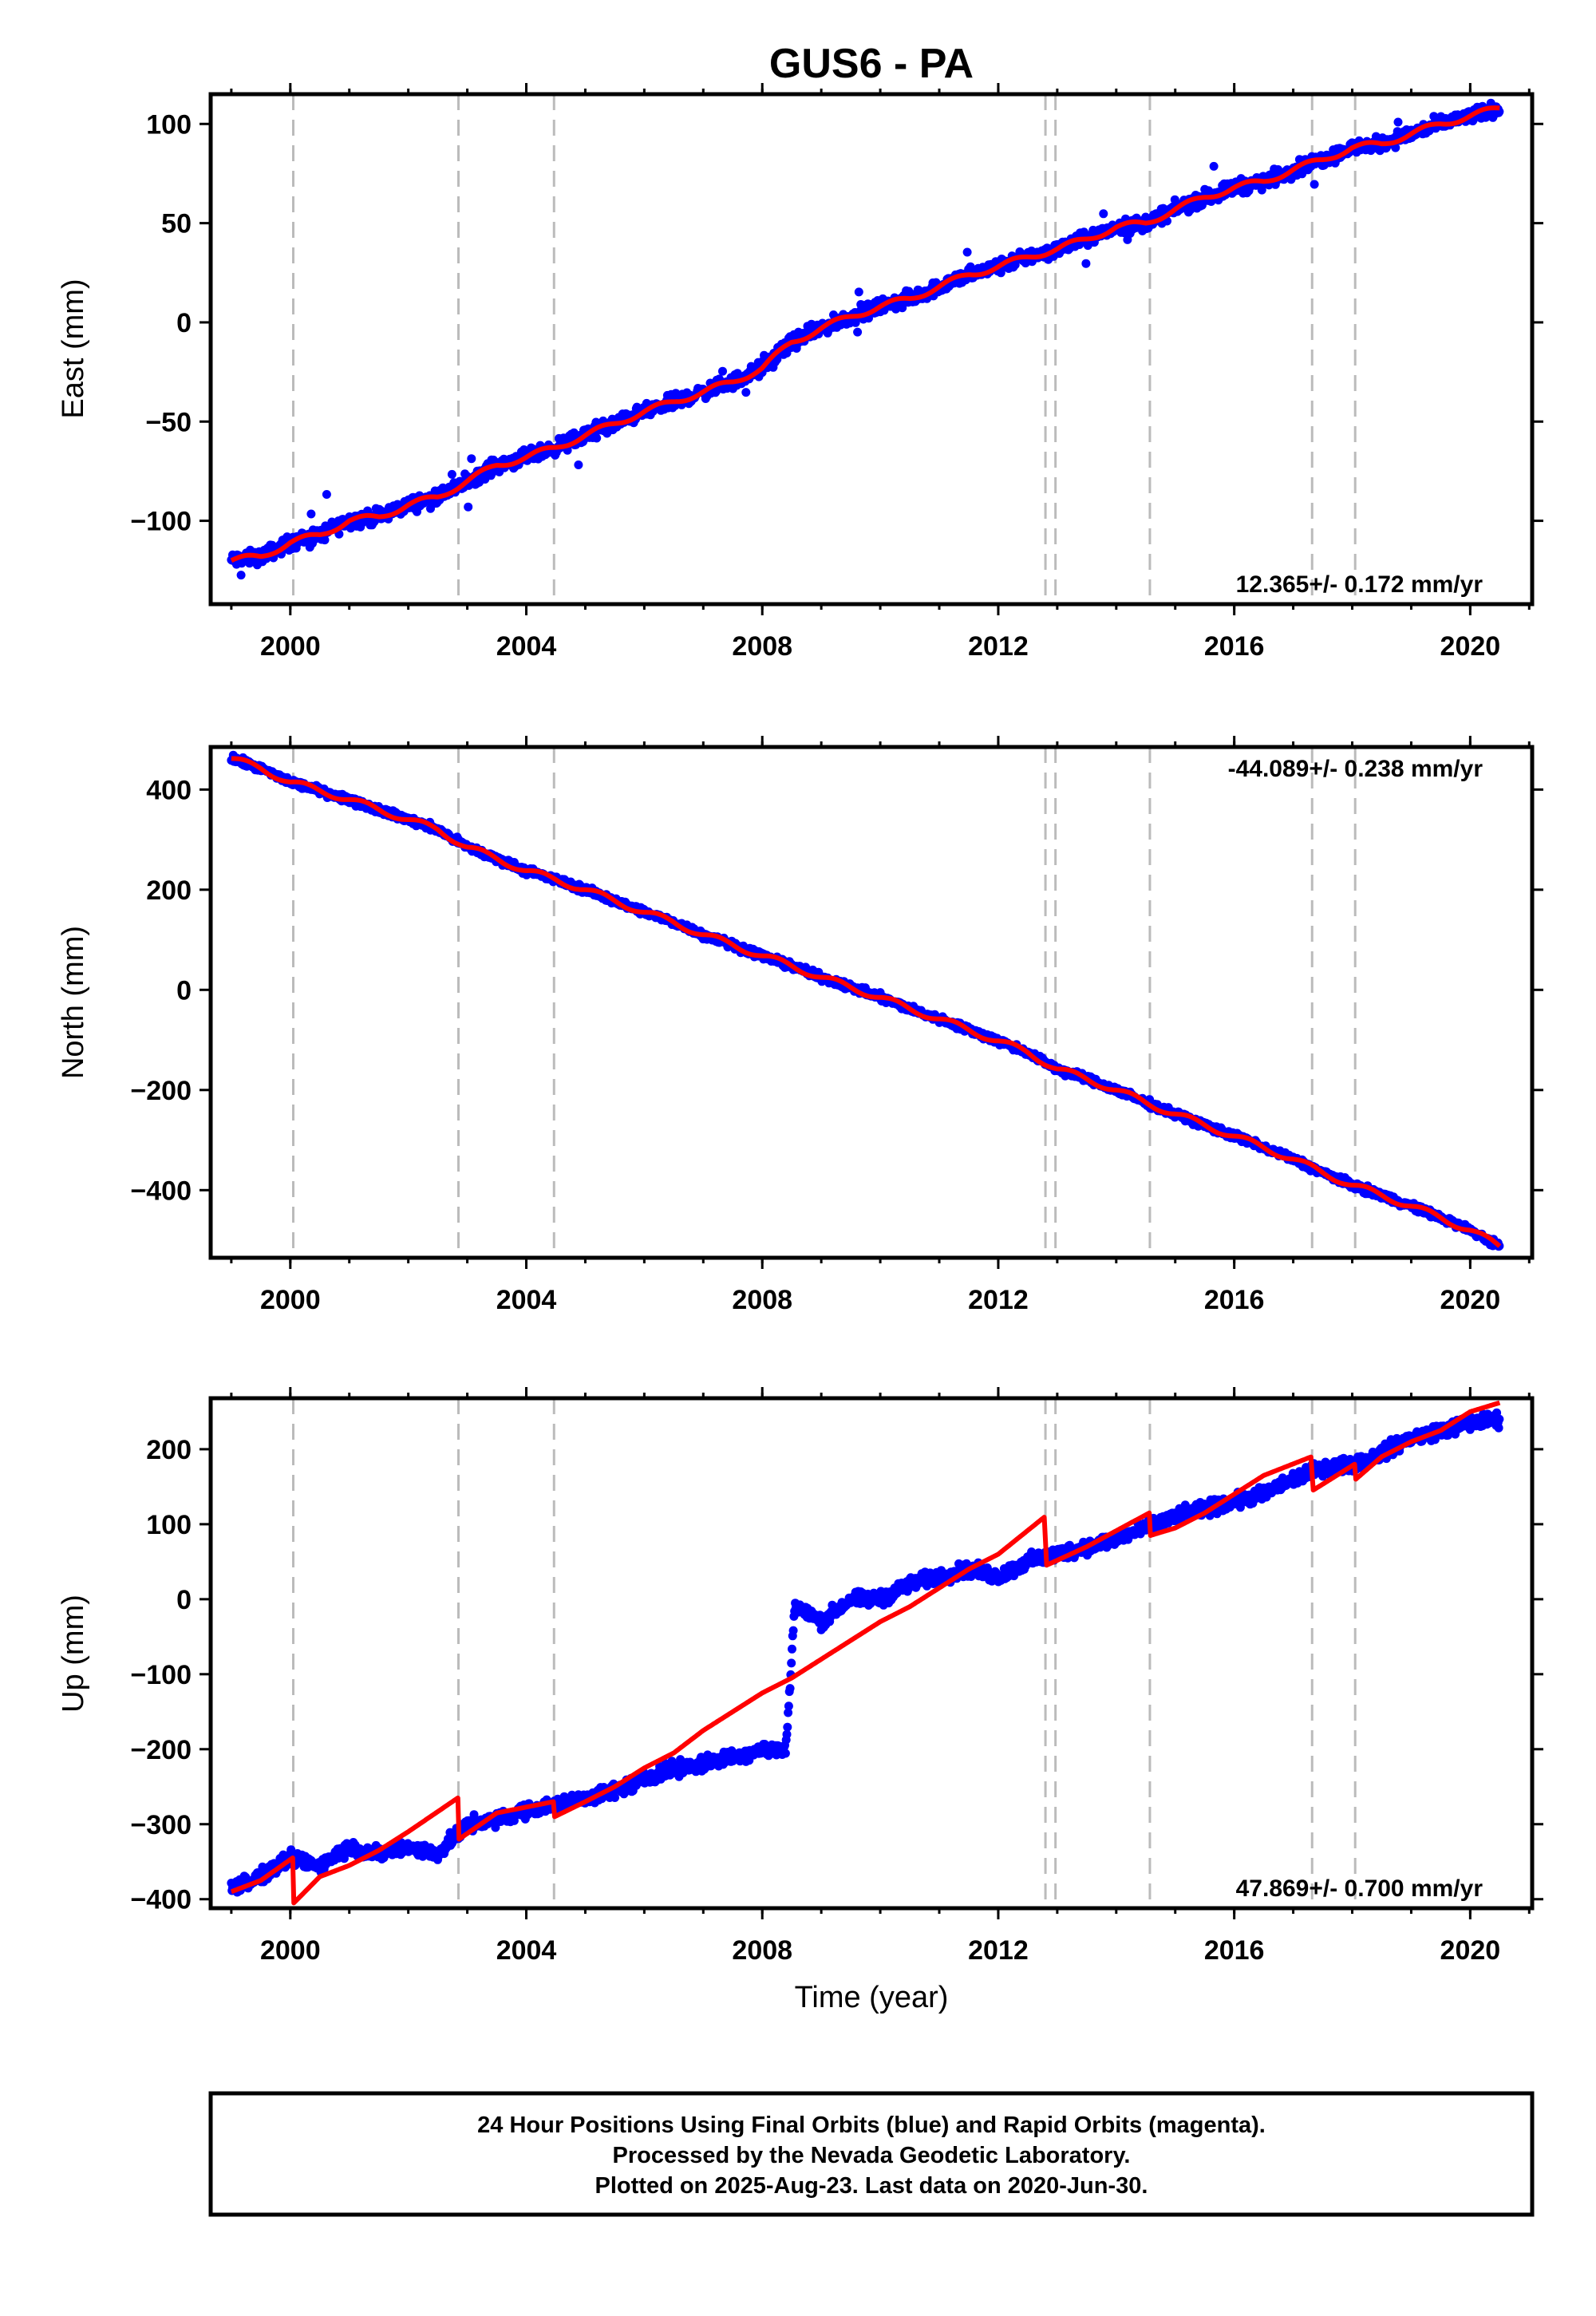 This screenshot has width=1596, height=2316. What do you see at coordinates (1234, 646) in the screenshot?
I see `east-x-tick-label-2016: 2016` at bounding box center [1234, 646].